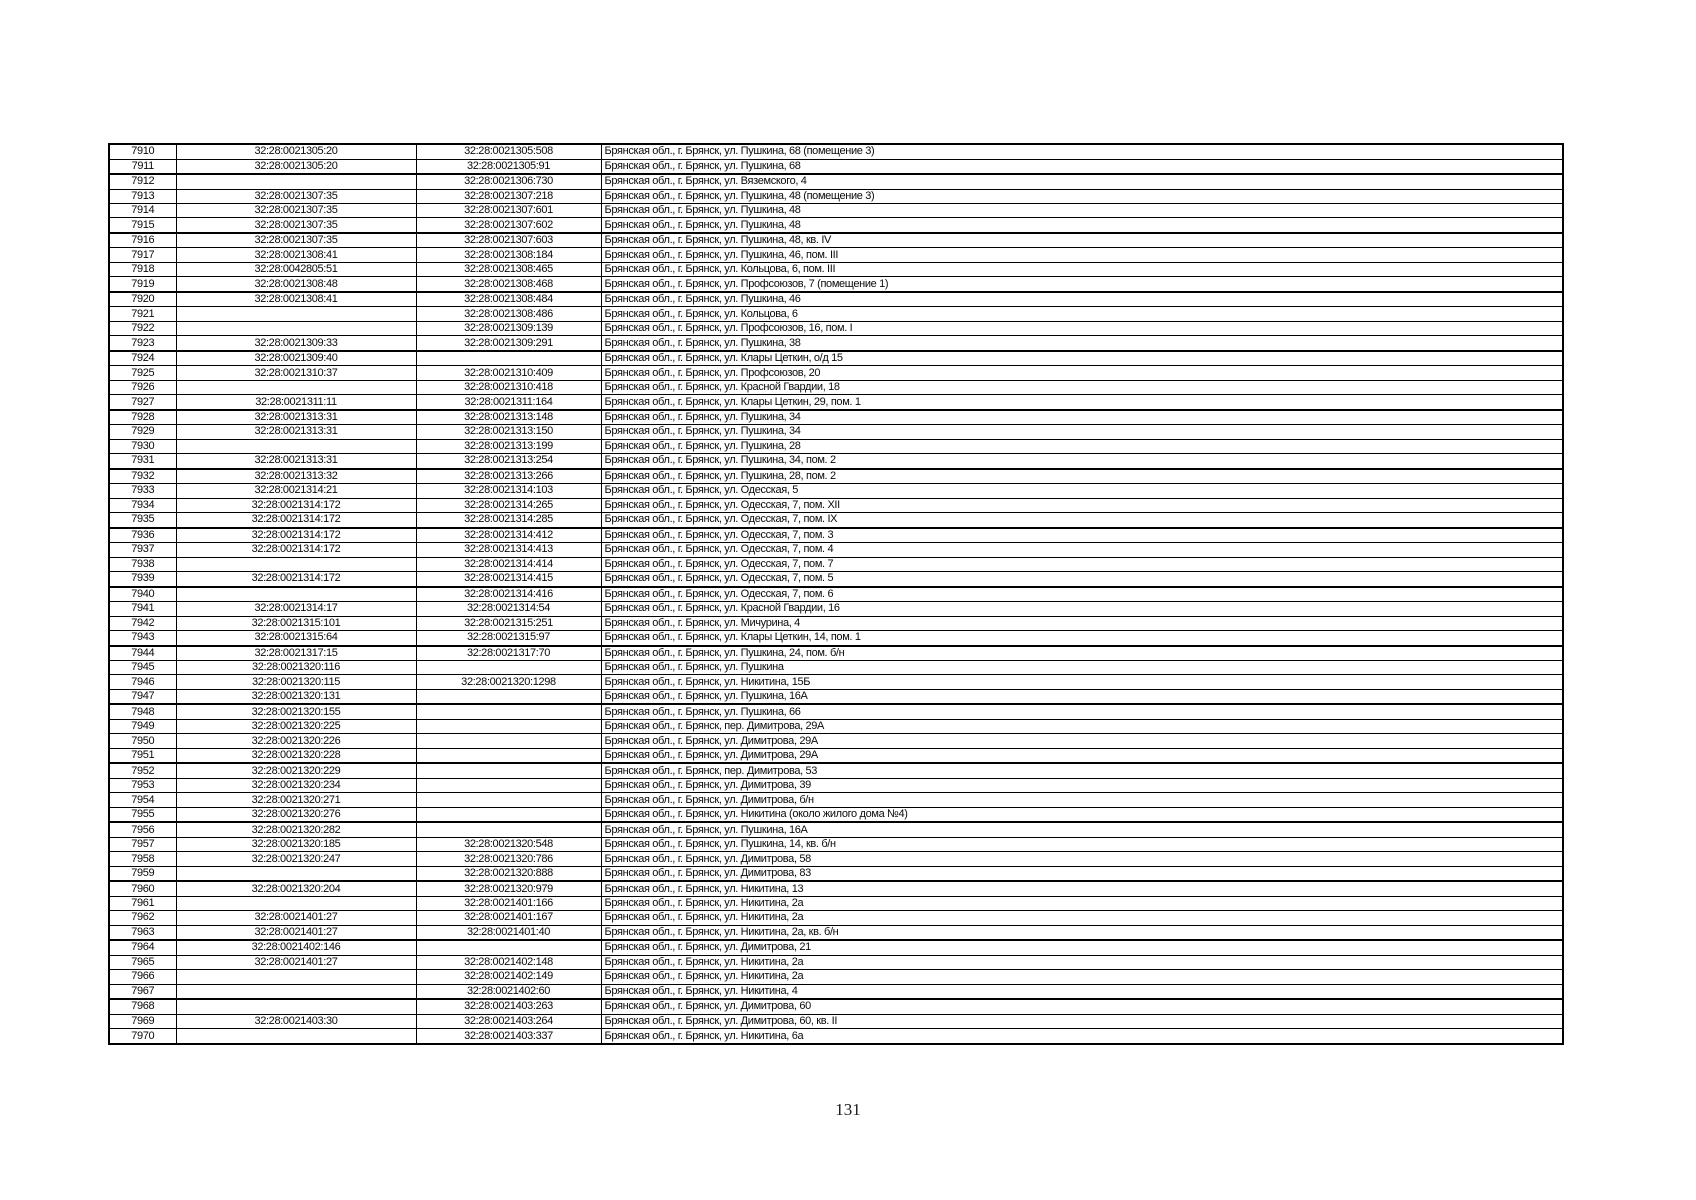 The height and width of the screenshot is (1200, 1696). I want to click on previous-cadastral-number-cell: 32:28:0021310:37, so click(296, 373).